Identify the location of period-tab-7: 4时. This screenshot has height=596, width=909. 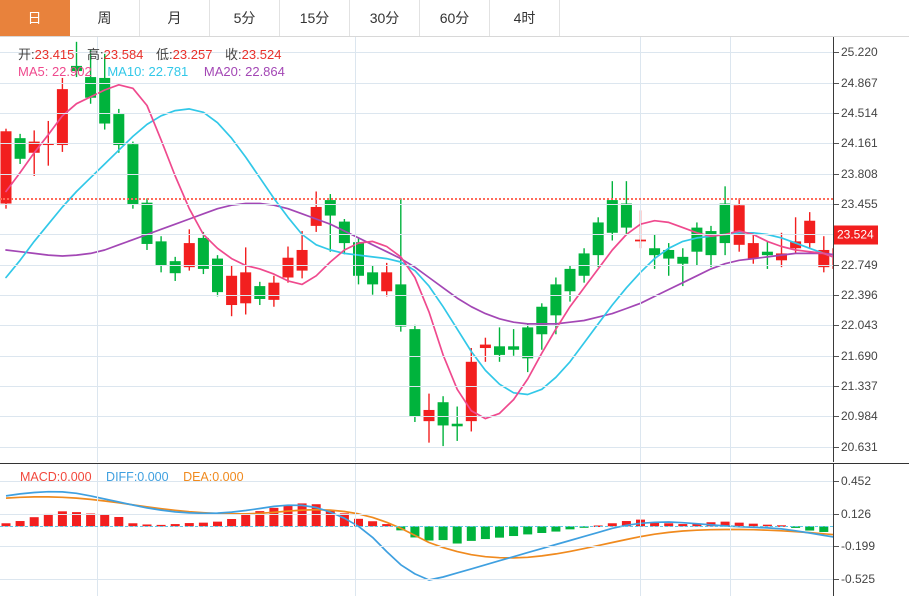
(525, 18).